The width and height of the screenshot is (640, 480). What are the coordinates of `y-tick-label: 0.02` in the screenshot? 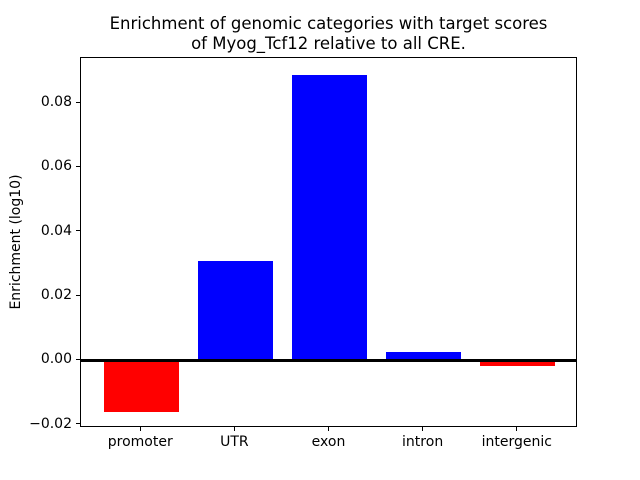 It's located at (56, 295).